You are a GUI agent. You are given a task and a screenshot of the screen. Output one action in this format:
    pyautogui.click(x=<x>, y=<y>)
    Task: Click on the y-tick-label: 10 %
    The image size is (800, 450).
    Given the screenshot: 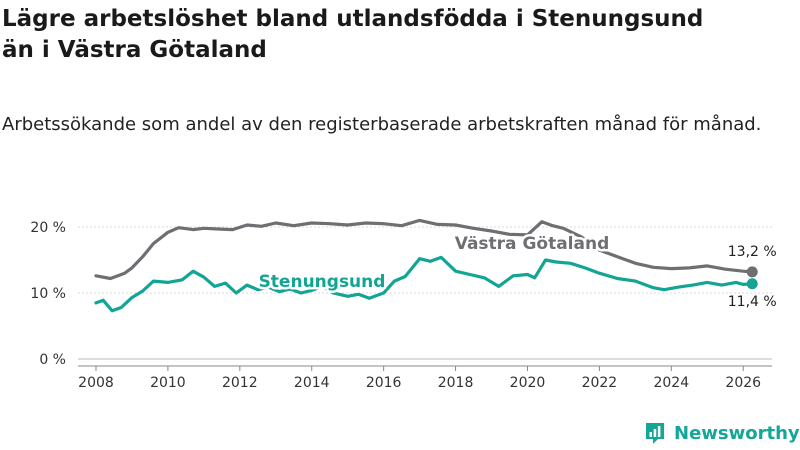 What is the action you would take?
    pyautogui.click(x=48, y=294)
    